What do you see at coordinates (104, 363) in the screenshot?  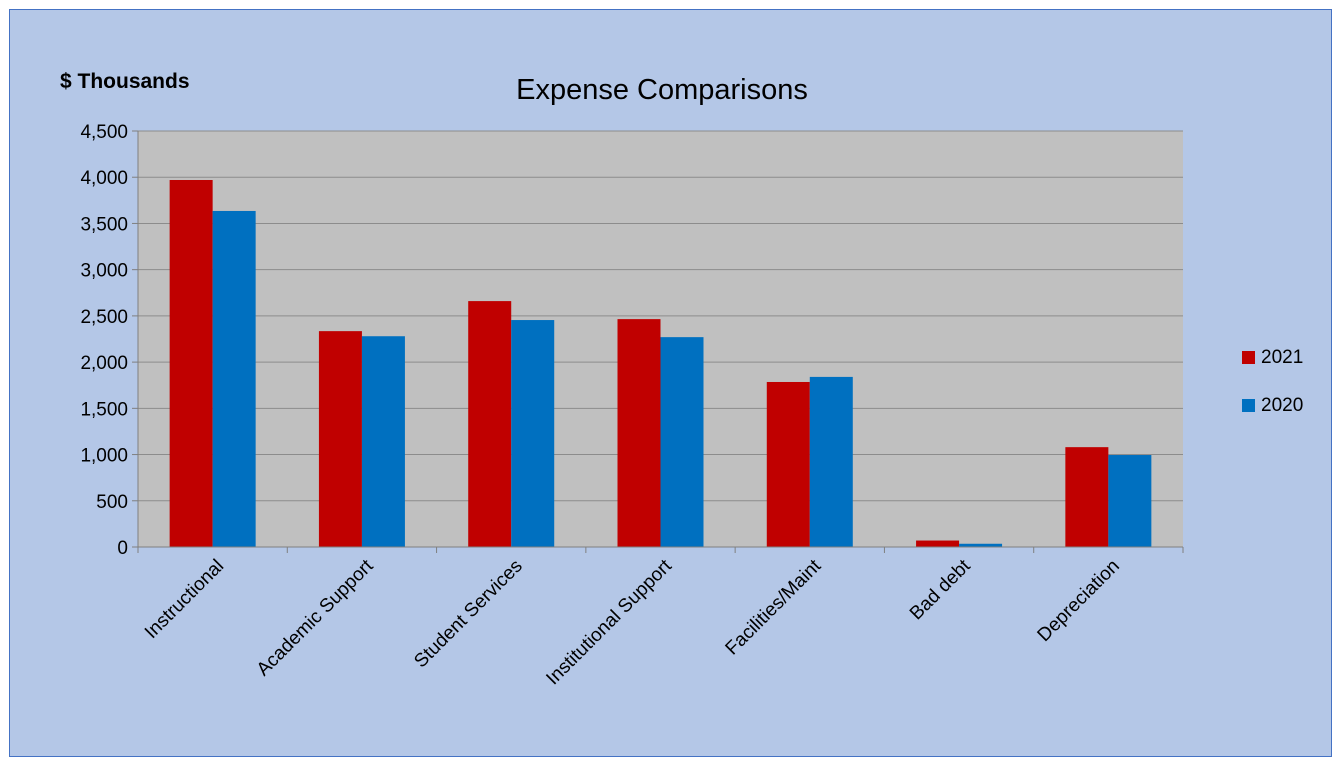 I see `y-tick-label: 2,000` at bounding box center [104, 363].